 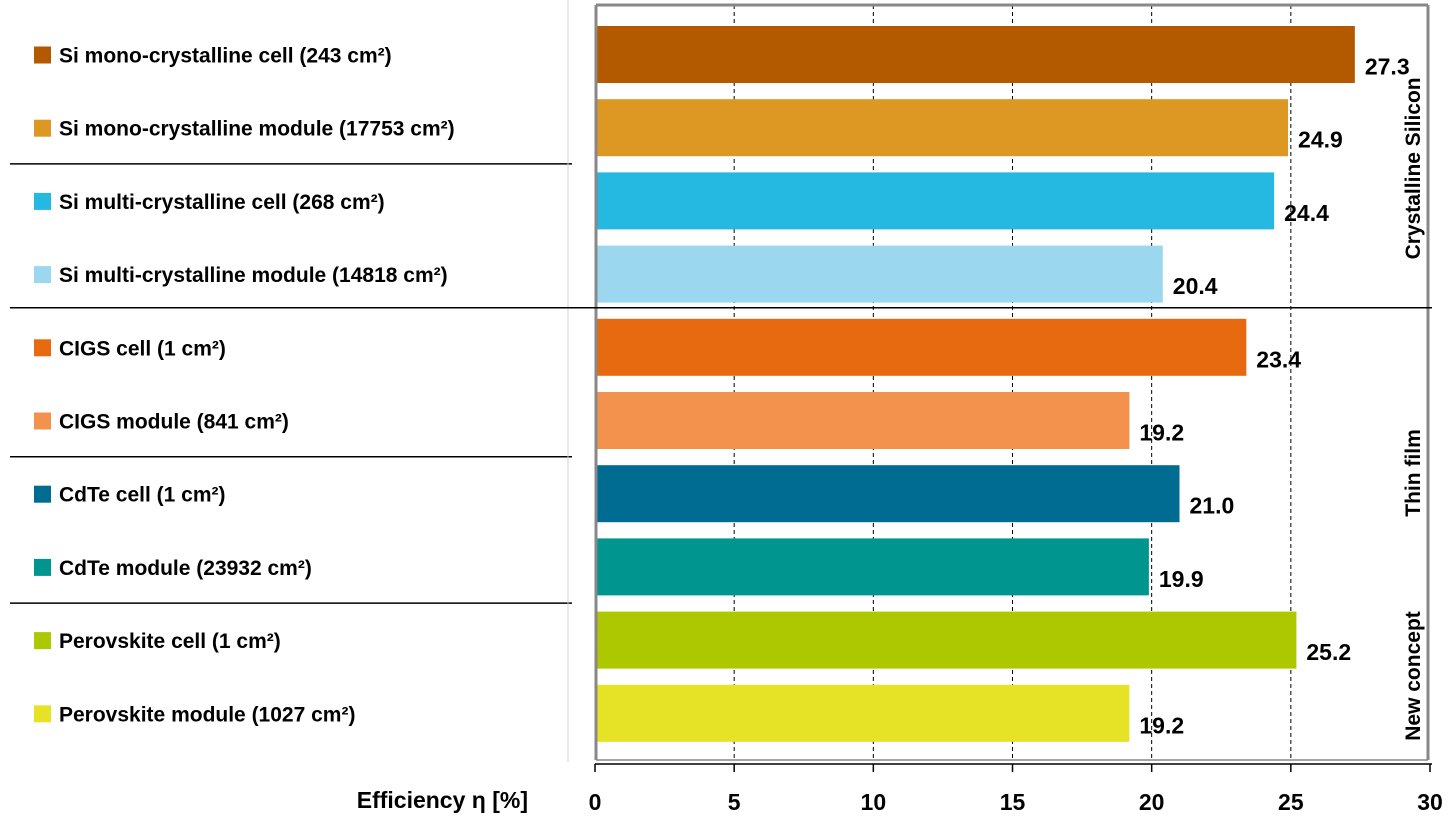 I want to click on legend-label: CdTe cell (1 cm²), so click(x=142, y=495).